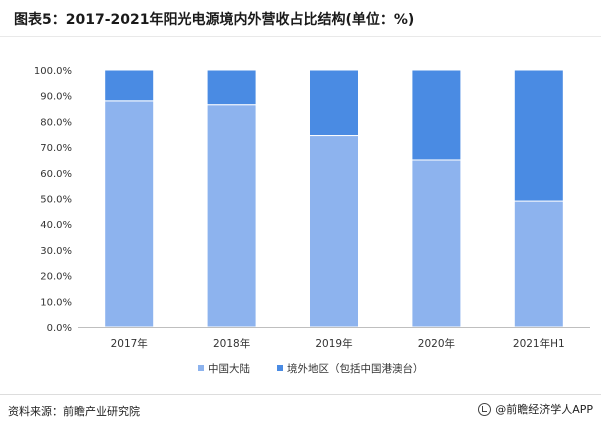  Describe the element at coordinates (355, 368) in the screenshot. I see `legend-label: 境外地区（包括中国港澳台）` at that location.